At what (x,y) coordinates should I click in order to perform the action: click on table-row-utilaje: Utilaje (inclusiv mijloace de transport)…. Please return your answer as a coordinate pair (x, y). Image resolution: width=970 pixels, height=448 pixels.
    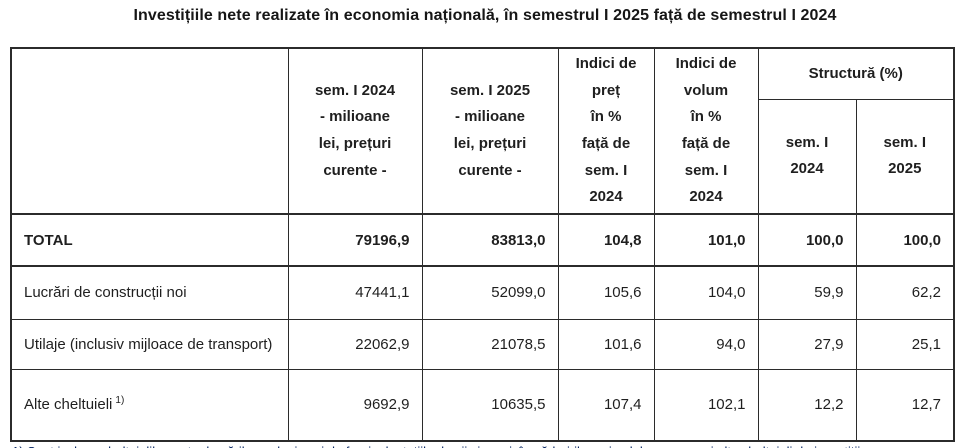
    Looking at the image, I should click on (482, 344).